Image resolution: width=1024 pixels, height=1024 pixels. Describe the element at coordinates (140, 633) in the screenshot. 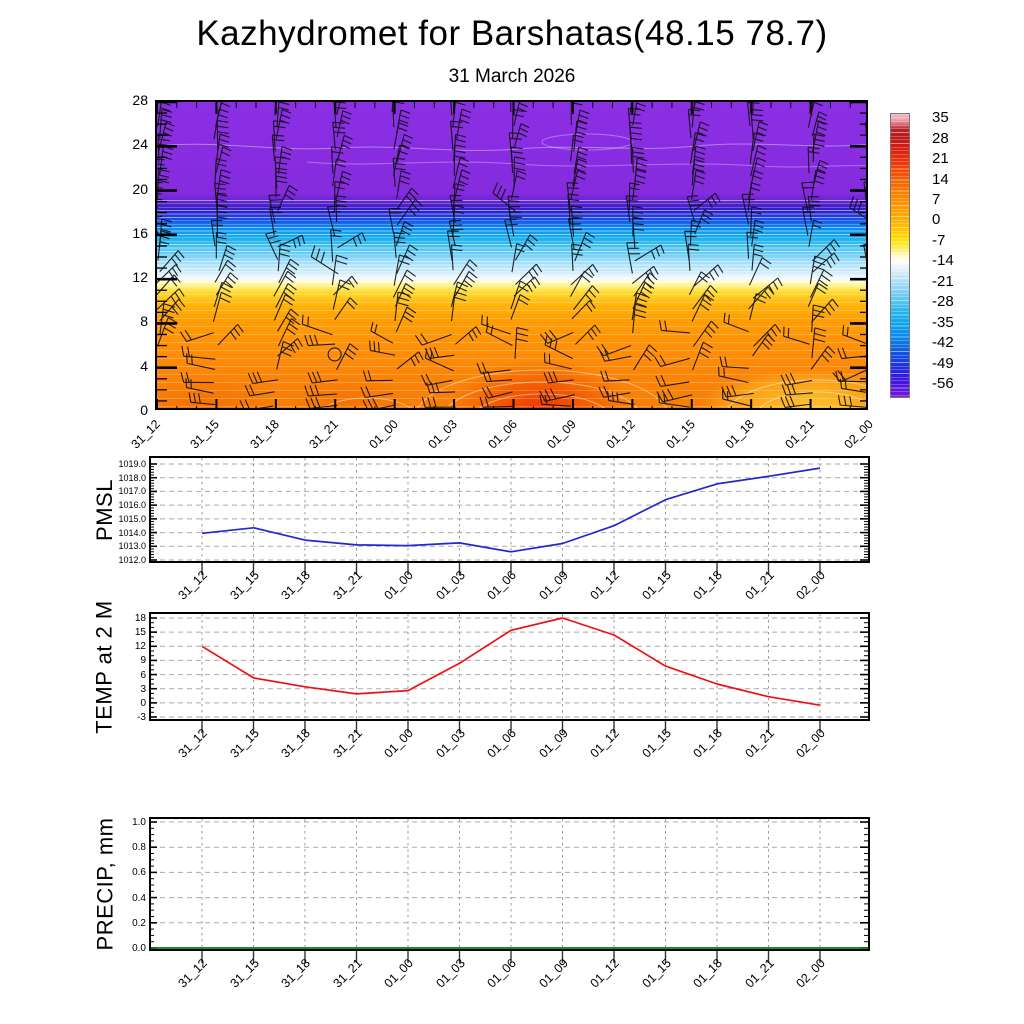

I see `temp-panel-y-tick-label: 15` at that location.